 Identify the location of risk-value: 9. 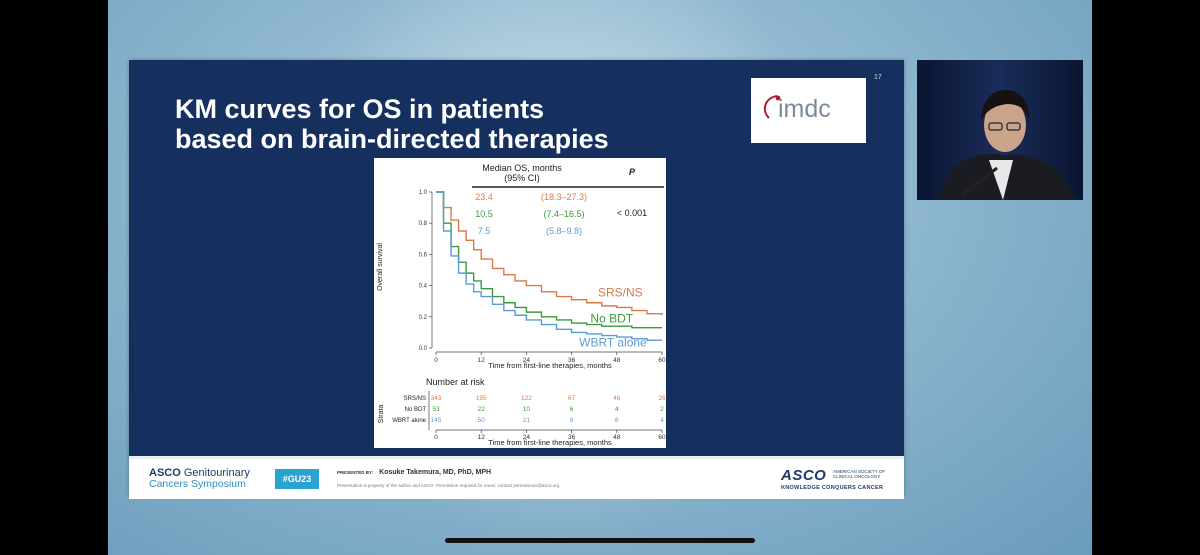
(572, 420).